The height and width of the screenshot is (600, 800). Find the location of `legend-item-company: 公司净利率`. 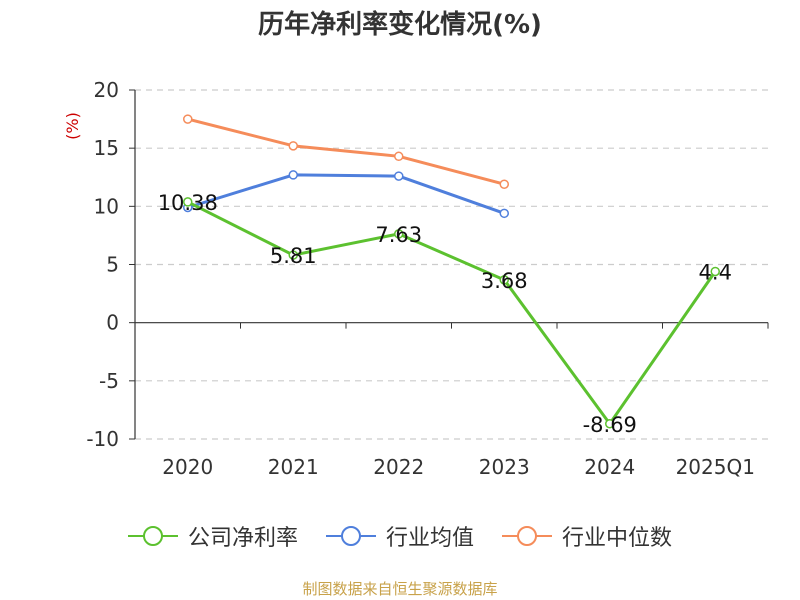

legend-item-company: 公司净利率 is located at coordinates (212, 536).